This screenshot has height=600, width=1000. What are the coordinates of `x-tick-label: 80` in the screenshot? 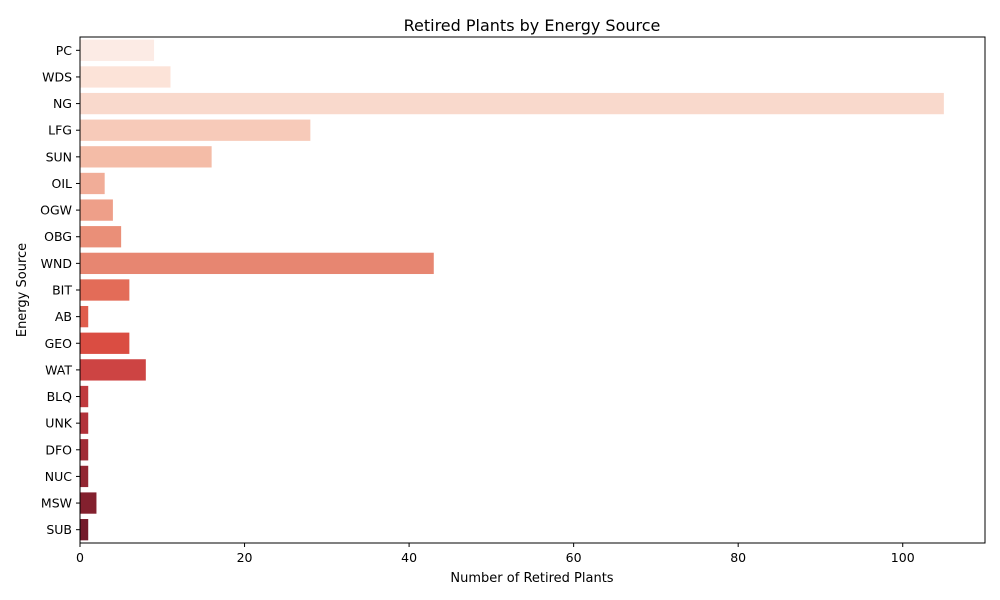 It's located at (738, 557).